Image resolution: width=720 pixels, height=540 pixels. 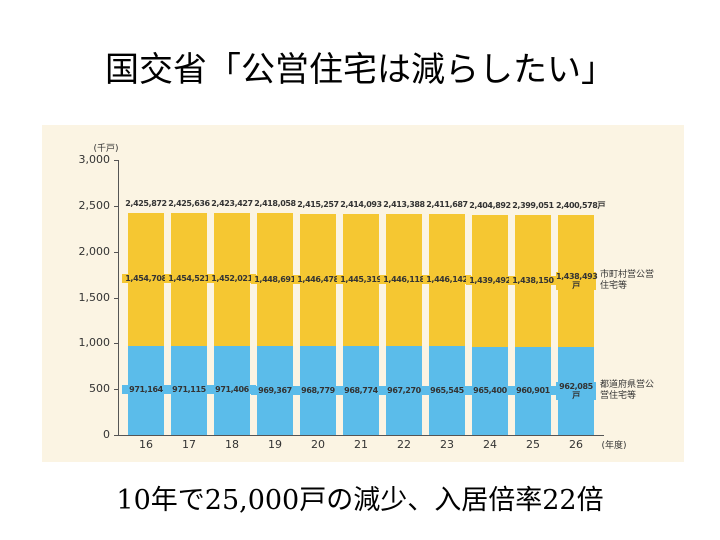 I want to click on value-label: 1,446,142, so click(x=447, y=280).